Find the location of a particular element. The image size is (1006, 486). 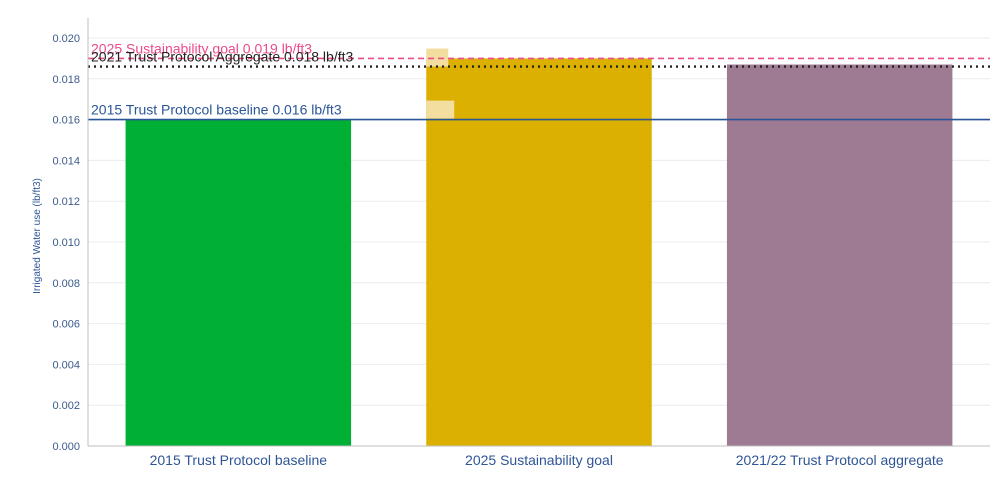

y-axis-label: Irrigated Water use (lb/ft3) is located at coordinates (37, 236).